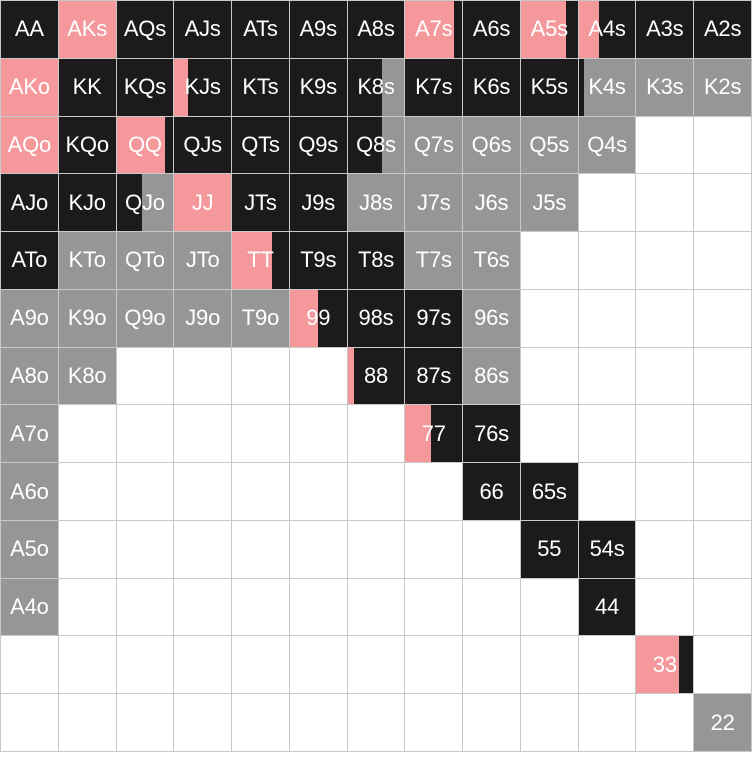 The height and width of the screenshot is (757, 752). I want to click on hand-label: Q9s, so click(318, 144).